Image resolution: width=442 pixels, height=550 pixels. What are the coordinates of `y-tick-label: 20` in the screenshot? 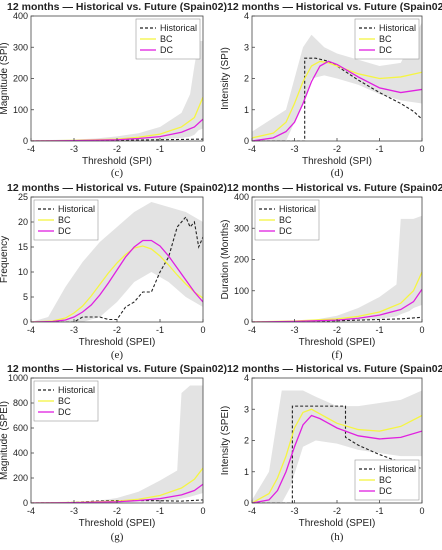 It's located at (23, 222).